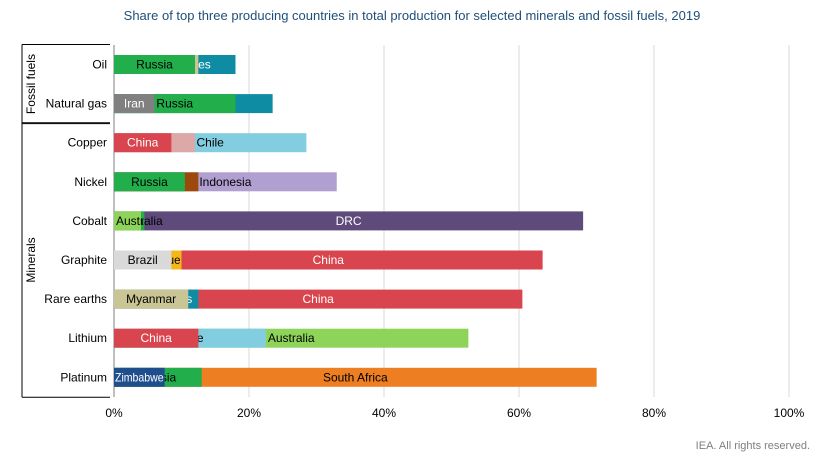  I want to click on category-label: Oil, so click(99, 65).